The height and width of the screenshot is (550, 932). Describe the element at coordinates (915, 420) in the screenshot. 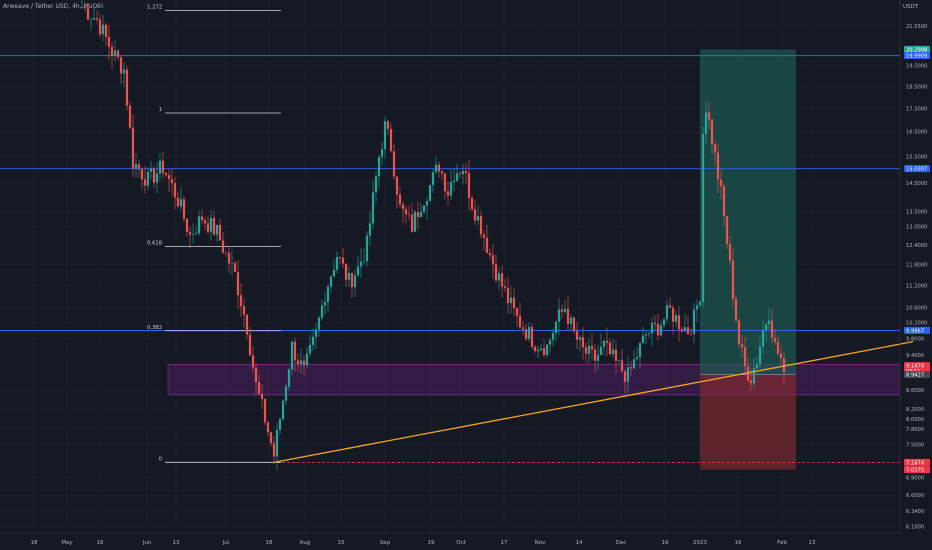

I see `y-tick-label: 8.0000` at that location.